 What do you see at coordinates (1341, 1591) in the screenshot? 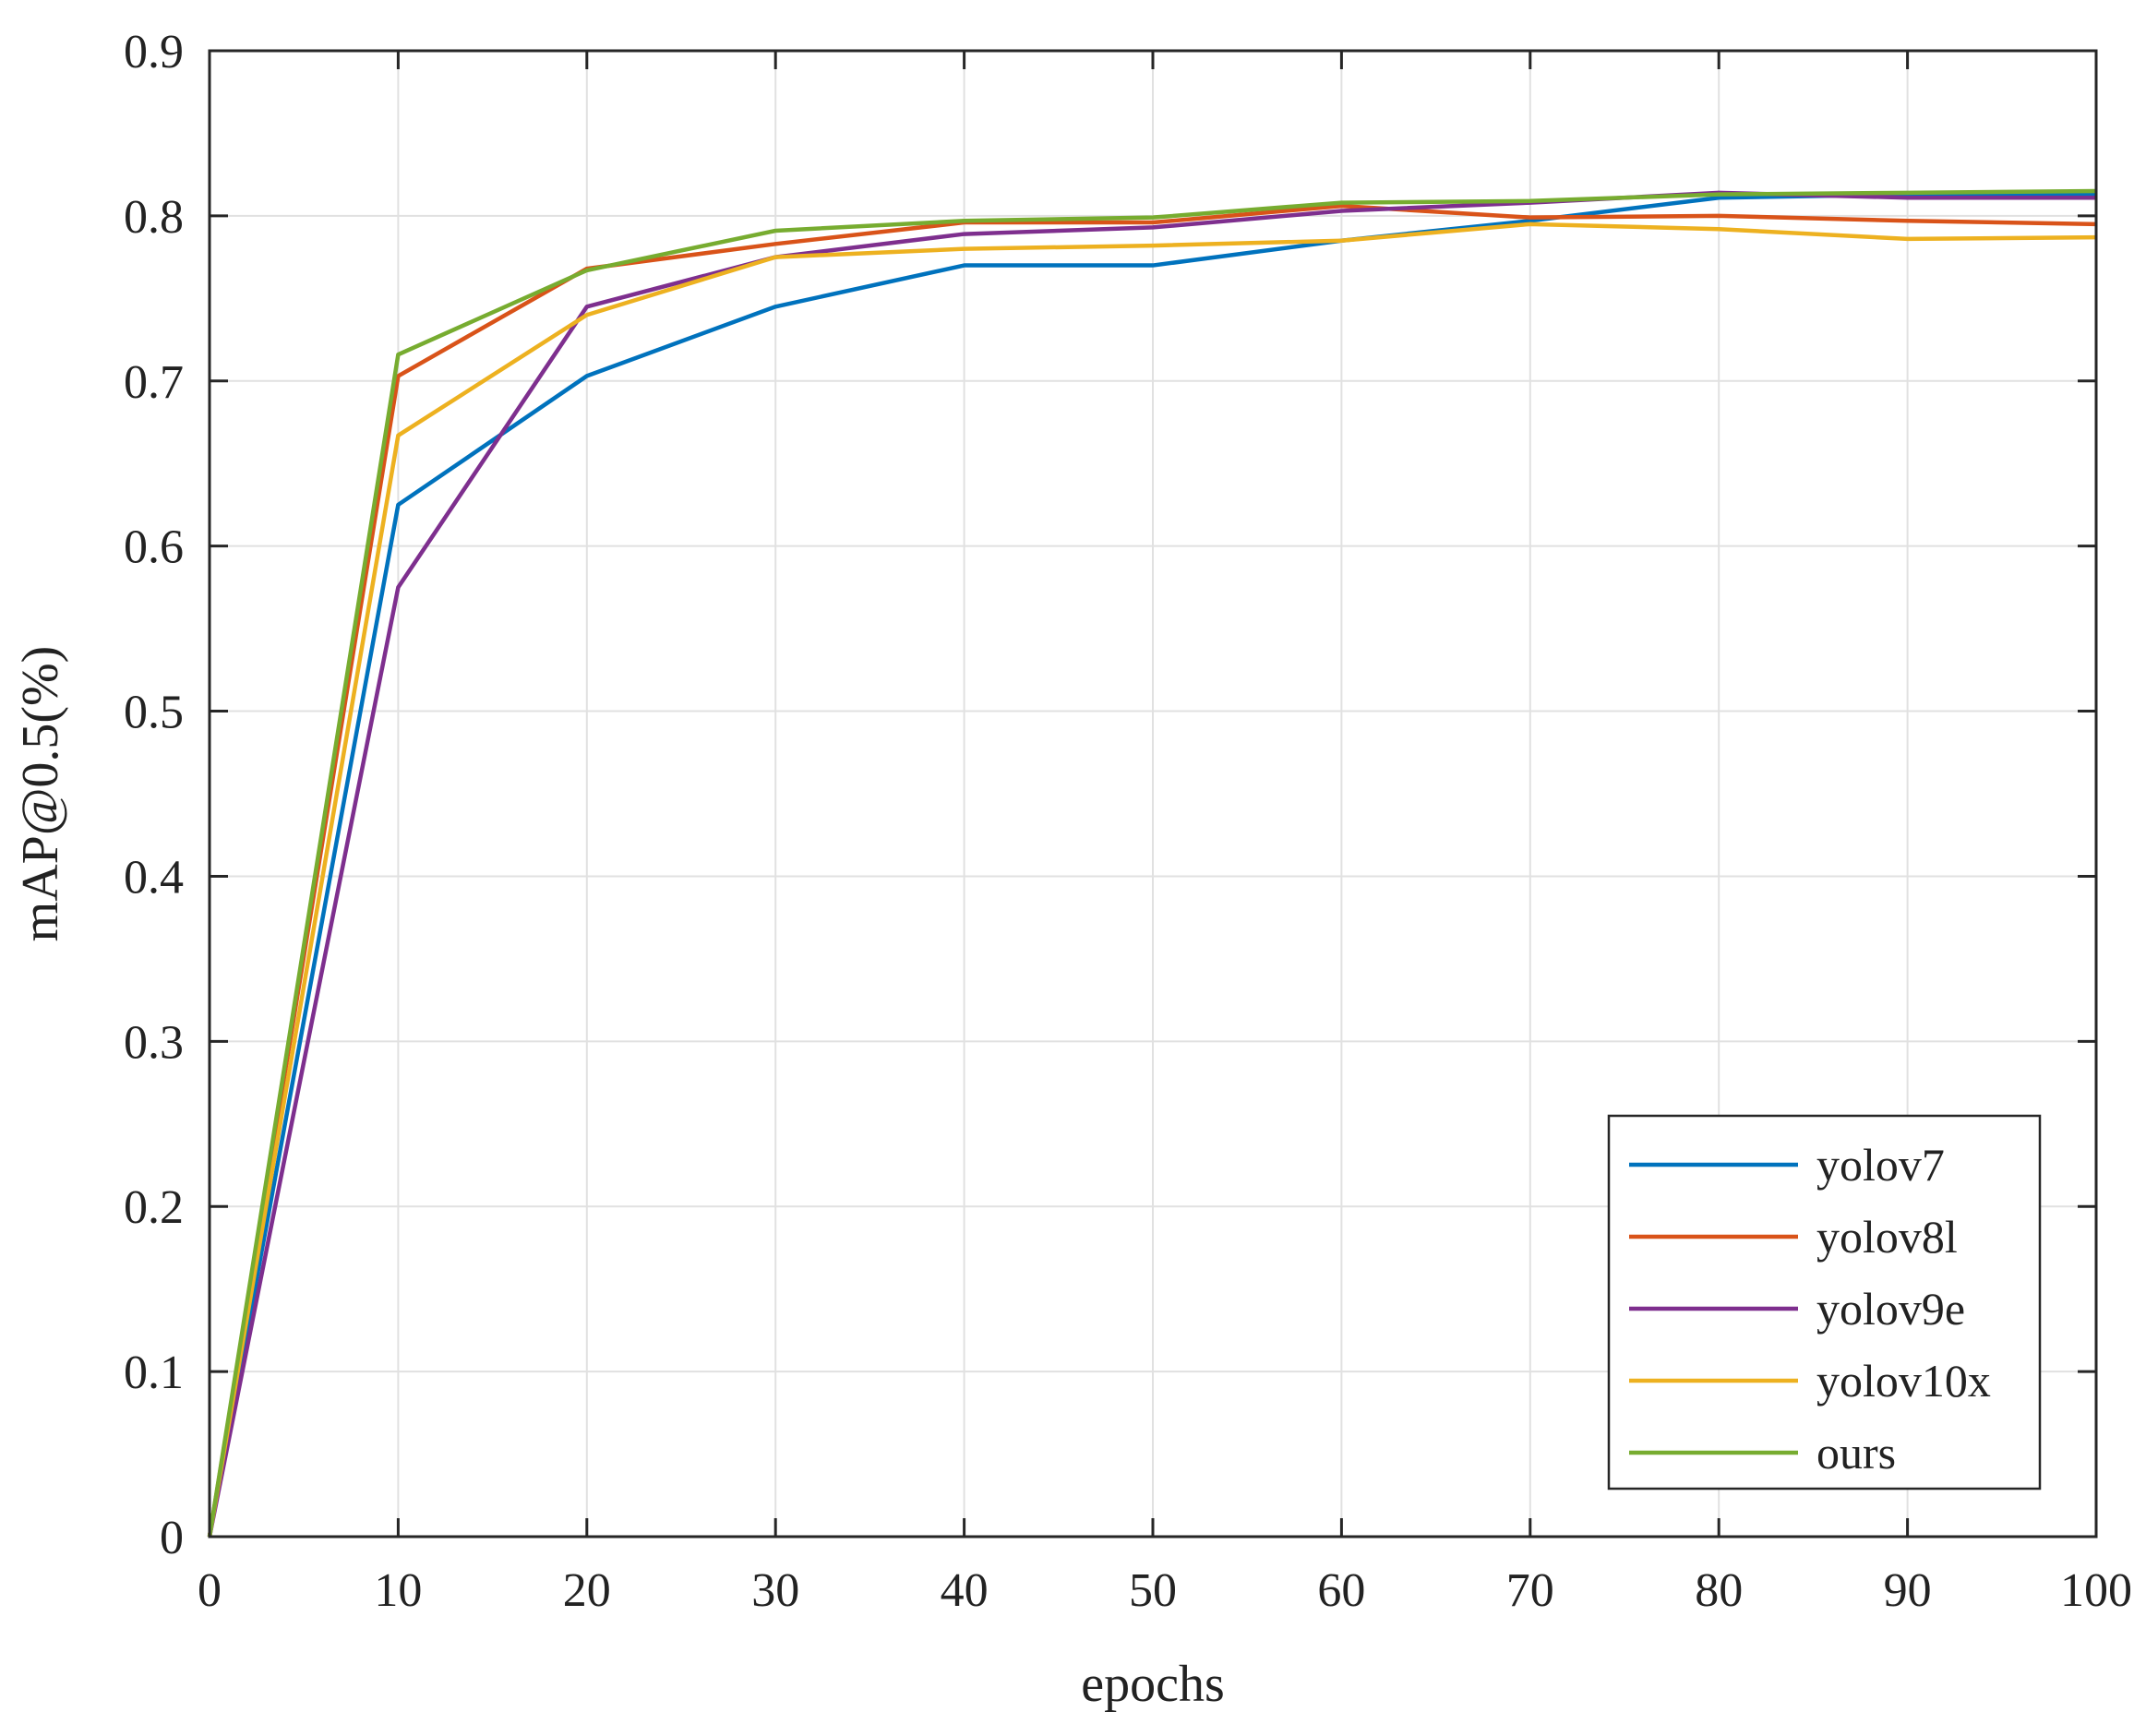
I see `x-tick-label: 60` at bounding box center [1341, 1591].